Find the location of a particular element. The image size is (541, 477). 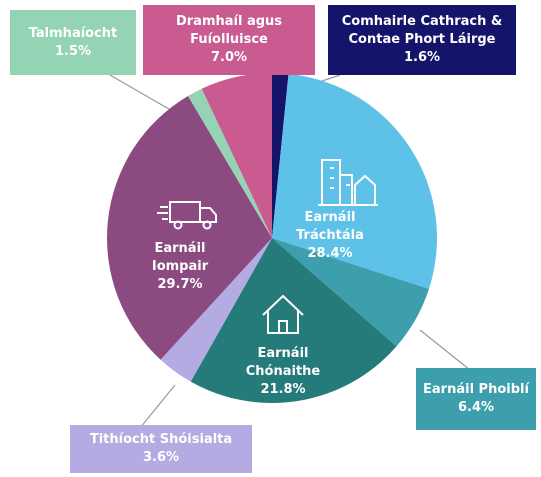

slice-label: Earnáil Iompair 29.7% is located at coordinates (180, 267).